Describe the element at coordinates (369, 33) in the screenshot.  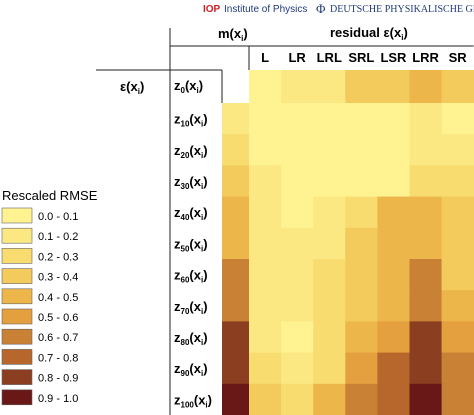
I see `column-axis-title: residual ε(xi)` at that location.